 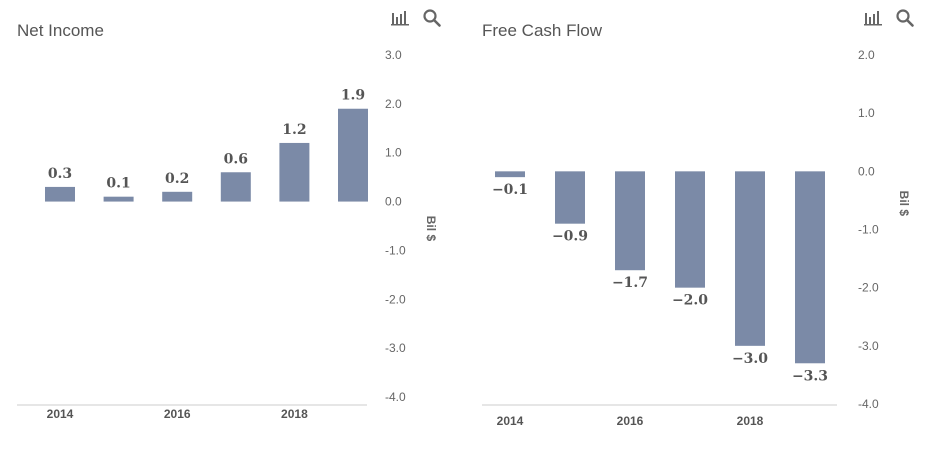 What do you see at coordinates (236, 159) in the screenshot?
I see `bar-value-label: 0.6` at bounding box center [236, 159].